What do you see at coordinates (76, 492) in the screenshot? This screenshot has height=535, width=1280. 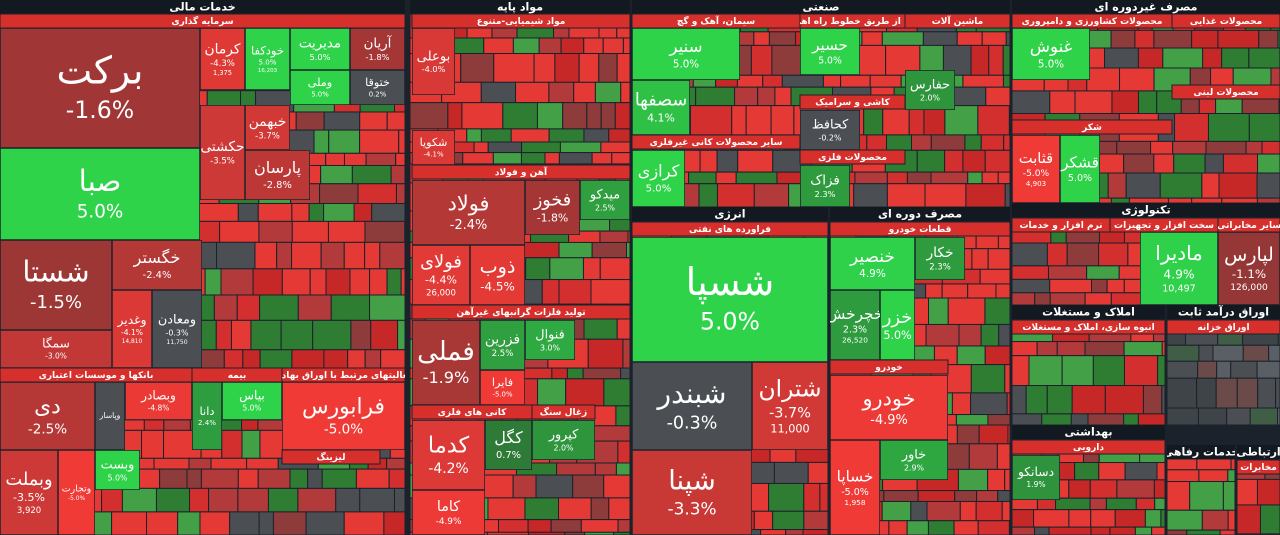 I see `stock-tile: وتجارت -5.0%` at bounding box center [76, 492].